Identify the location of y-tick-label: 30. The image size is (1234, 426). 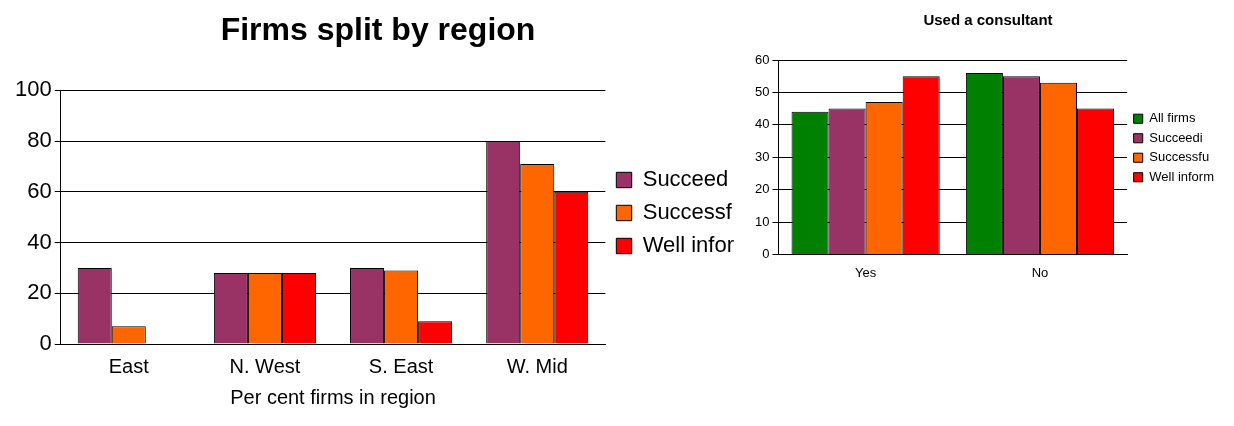
(762, 156).